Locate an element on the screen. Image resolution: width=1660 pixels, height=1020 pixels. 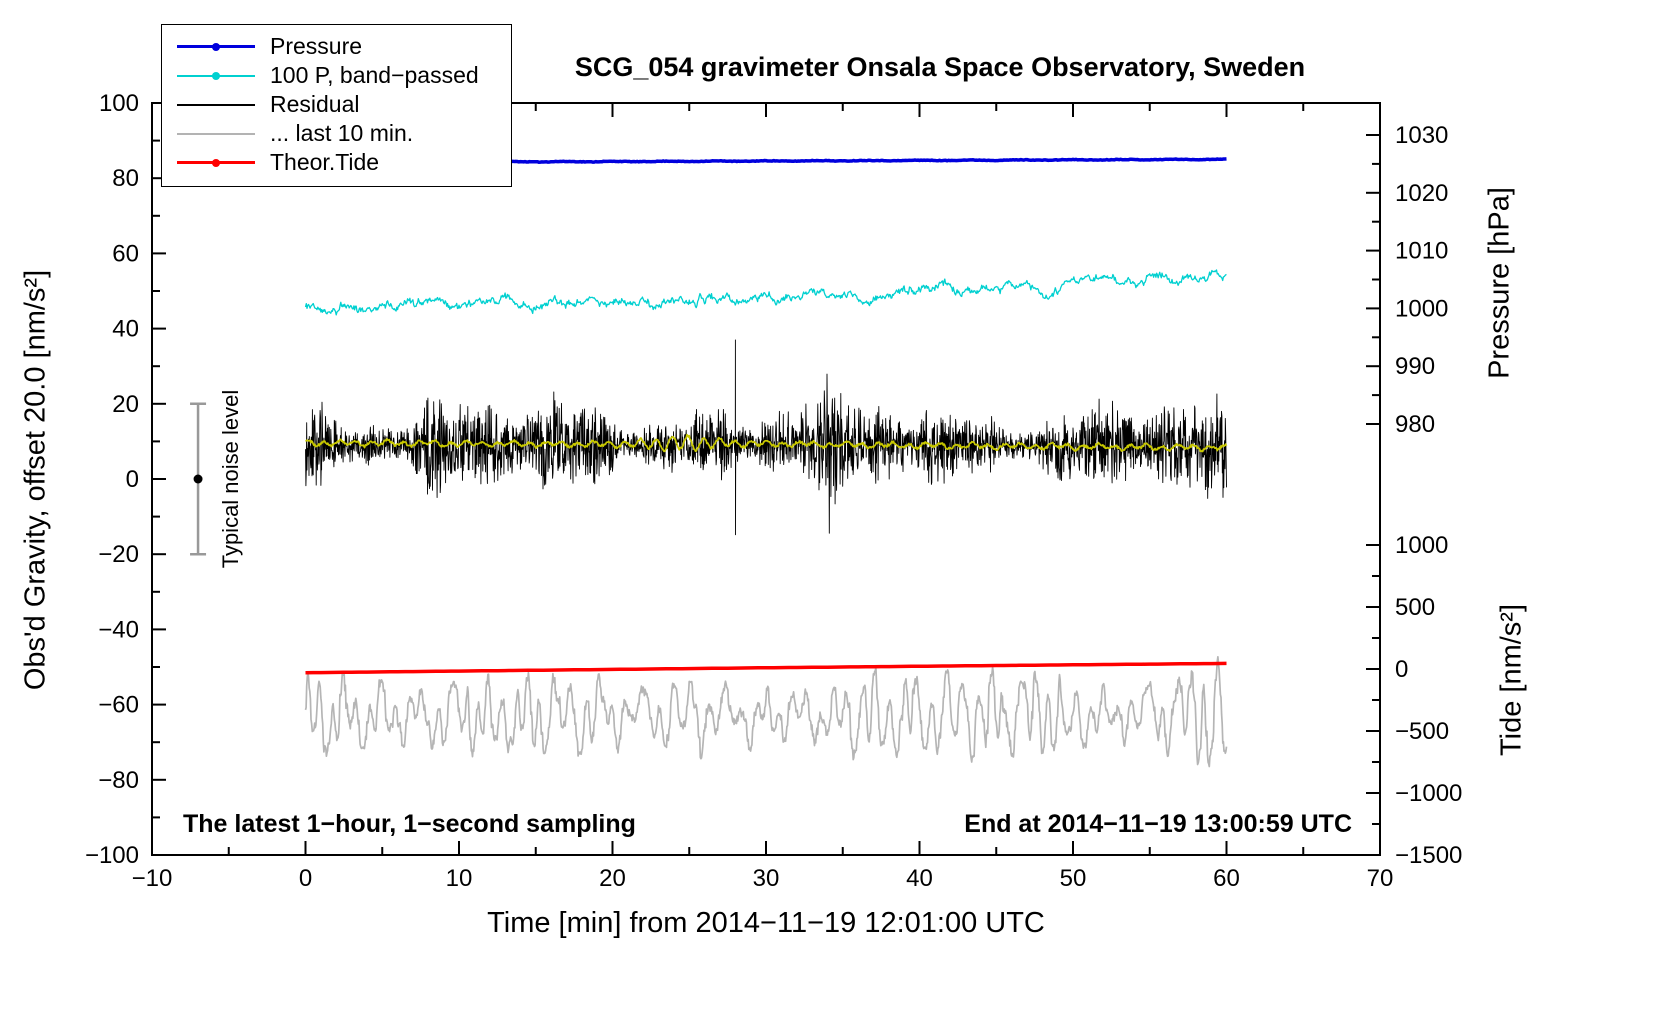
noise-level-label: Typical noise level is located at coordinates (230, 479).